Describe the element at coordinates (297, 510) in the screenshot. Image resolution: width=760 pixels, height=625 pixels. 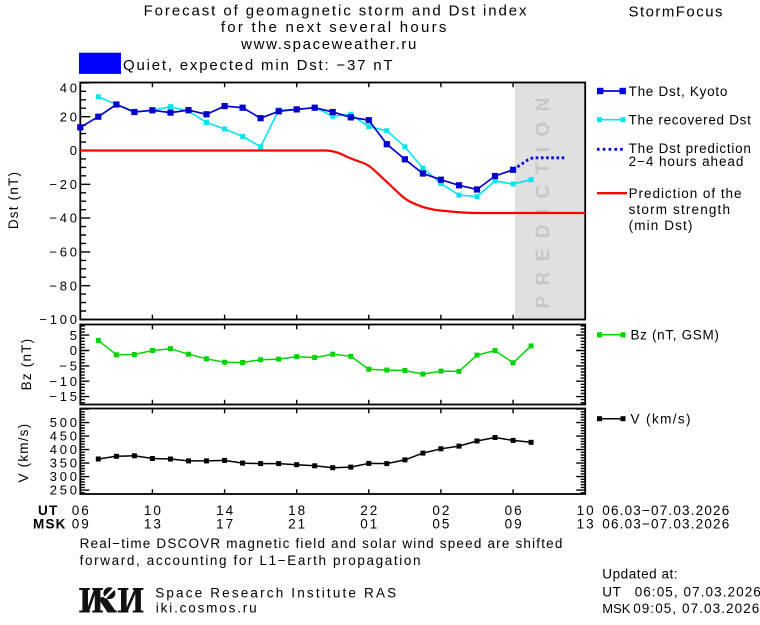
I see `svg-text: 18` at that location.